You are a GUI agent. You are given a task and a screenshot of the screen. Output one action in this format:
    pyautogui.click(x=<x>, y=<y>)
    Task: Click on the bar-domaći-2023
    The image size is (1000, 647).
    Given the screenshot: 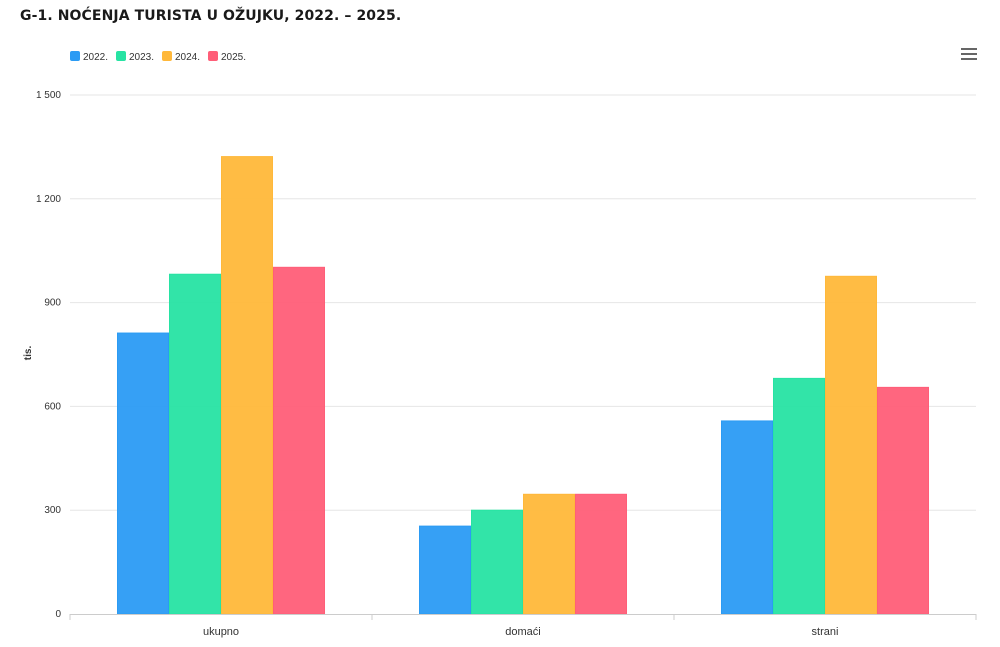 What is the action you would take?
    pyautogui.click(x=497, y=562)
    